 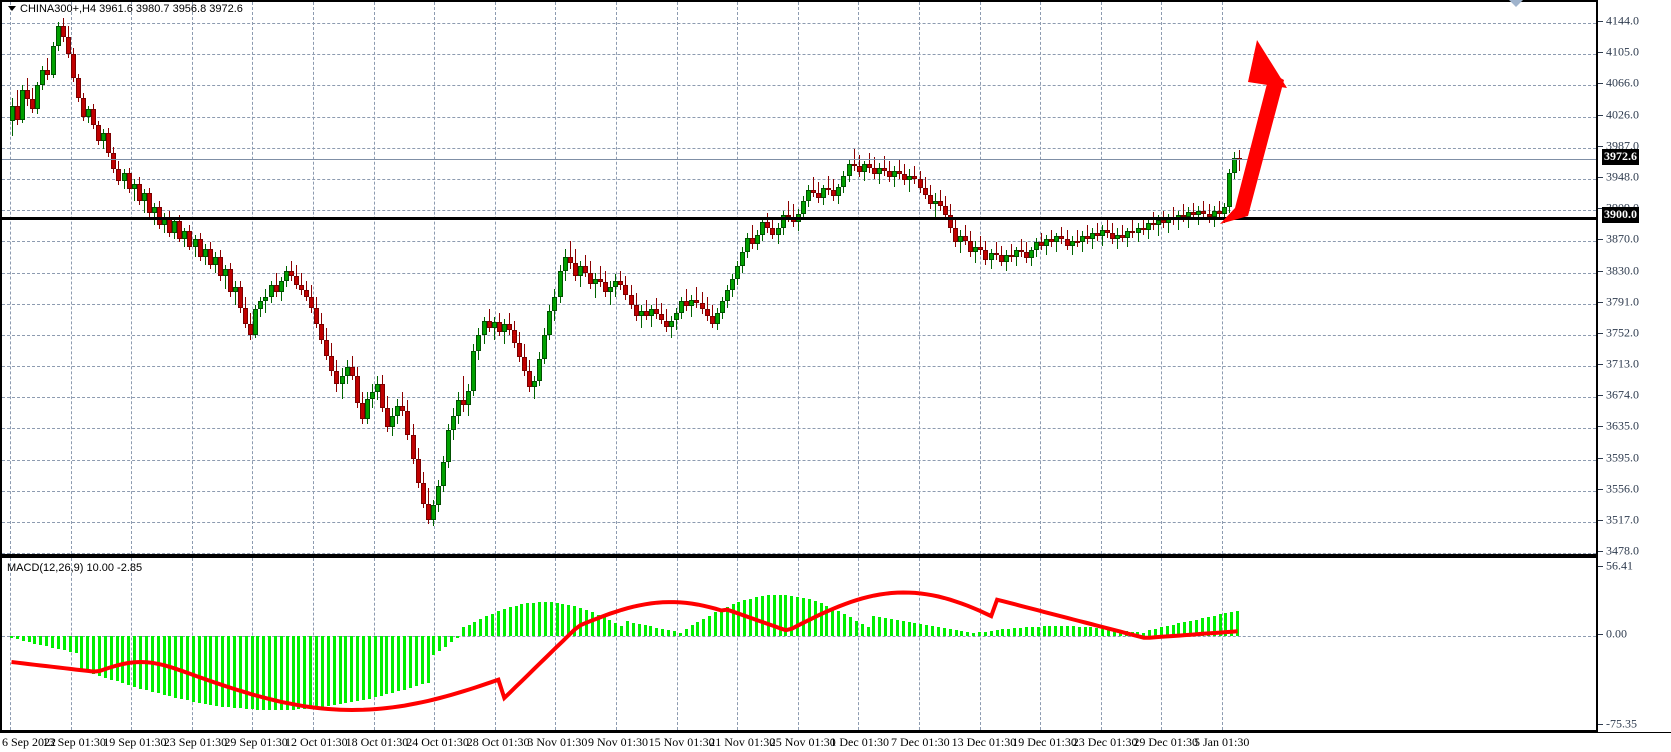 What do you see at coordinates (1622, 394) in the screenshot?
I see `price-axis-label: 3674.0` at bounding box center [1622, 394].